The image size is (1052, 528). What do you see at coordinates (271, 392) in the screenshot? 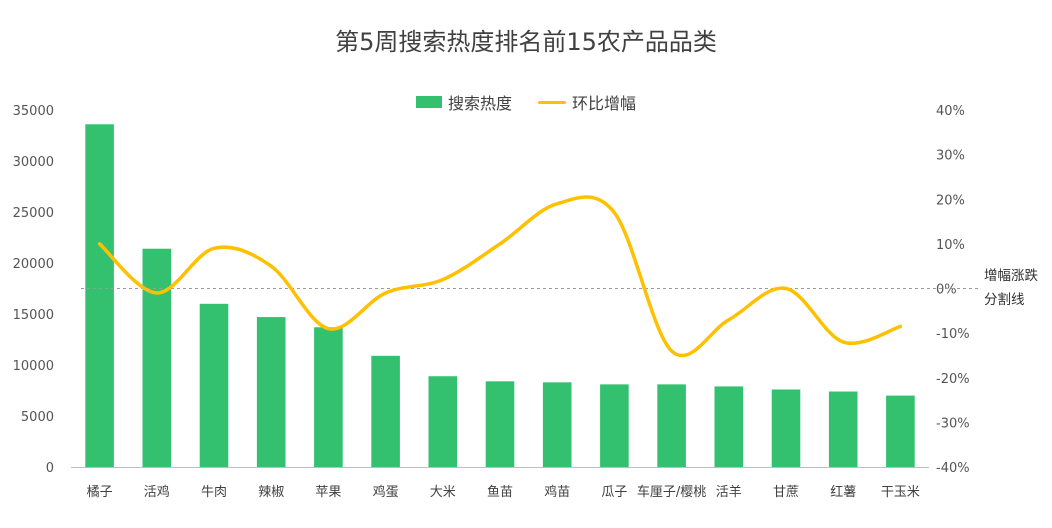
I see `bar-辣椒` at bounding box center [271, 392].